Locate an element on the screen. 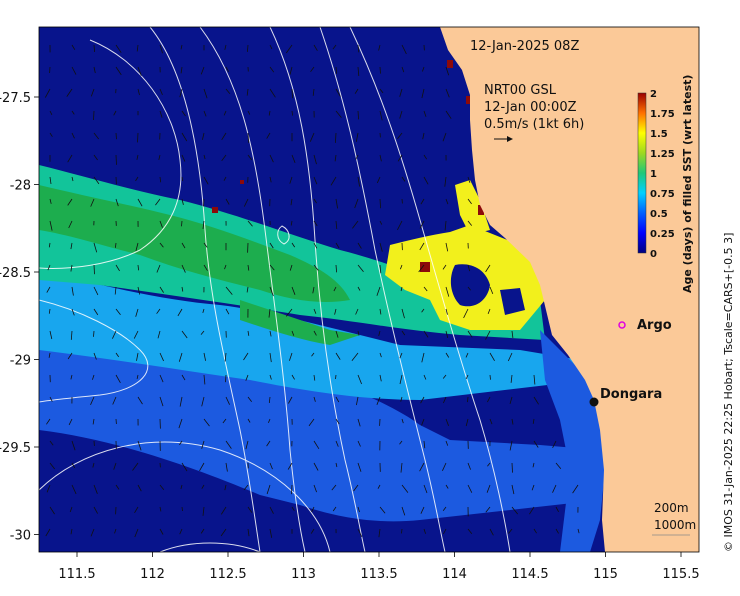  lon-tick-label: 115 is located at coordinates (605, 574).